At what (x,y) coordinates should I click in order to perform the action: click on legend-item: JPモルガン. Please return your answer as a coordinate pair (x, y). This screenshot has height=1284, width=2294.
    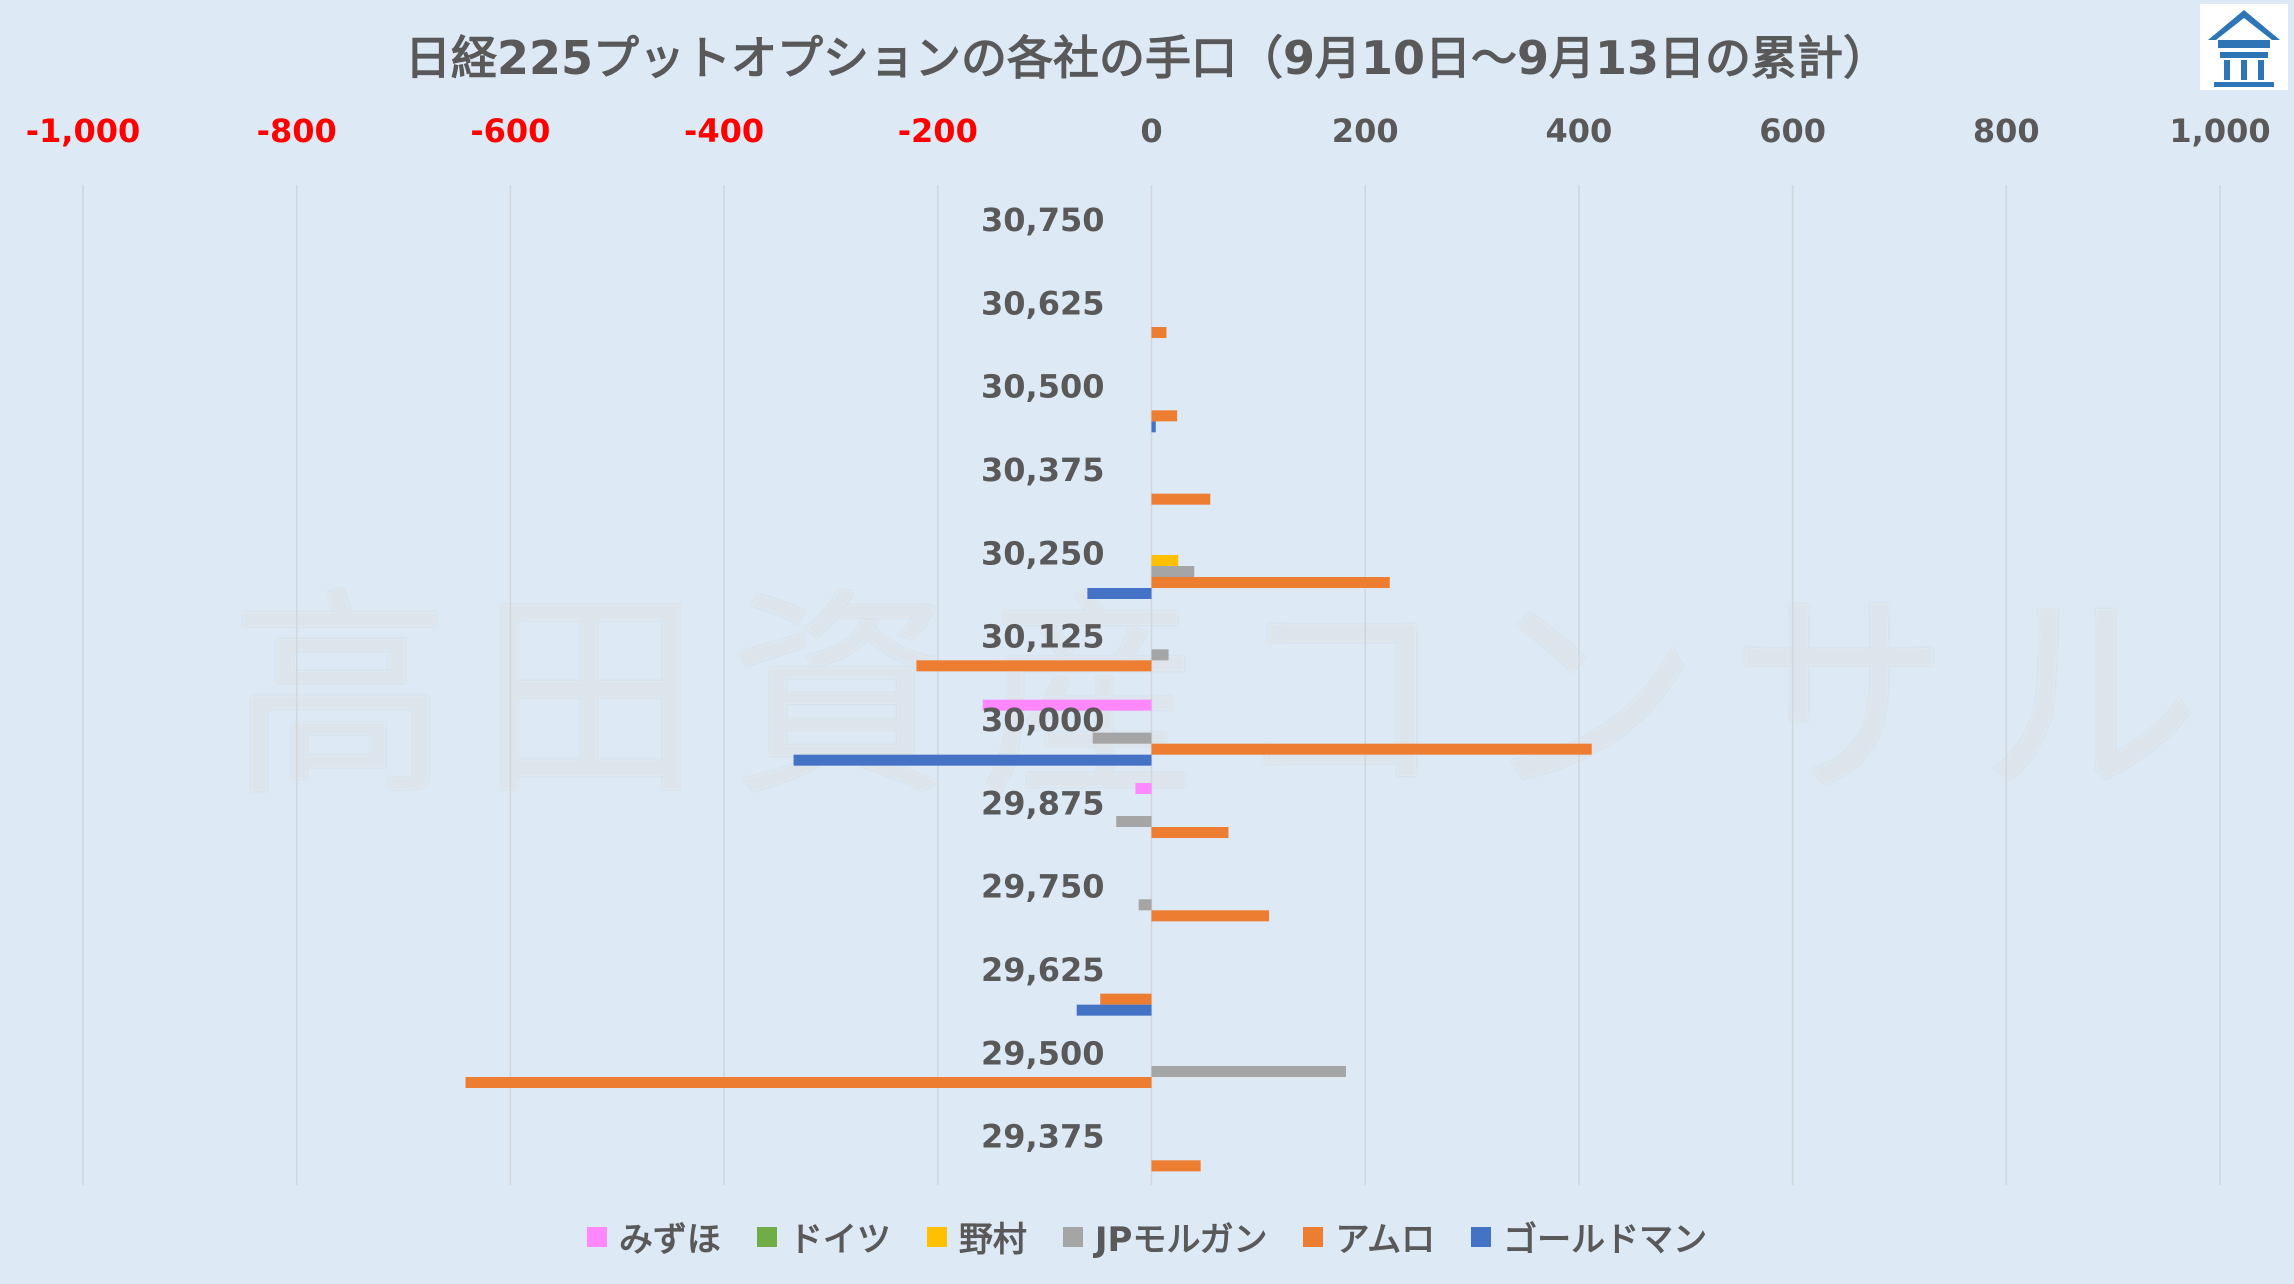
    Looking at the image, I should click on (1165, 1236).